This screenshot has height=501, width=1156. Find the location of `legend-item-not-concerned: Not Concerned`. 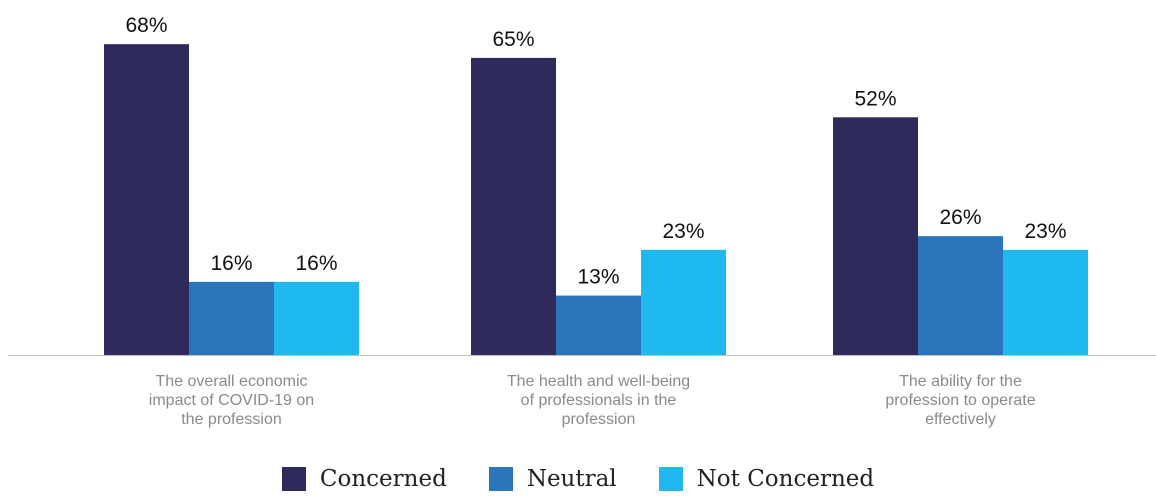

legend-item-not-concerned: Not Concerned is located at coordinates (766, 479).